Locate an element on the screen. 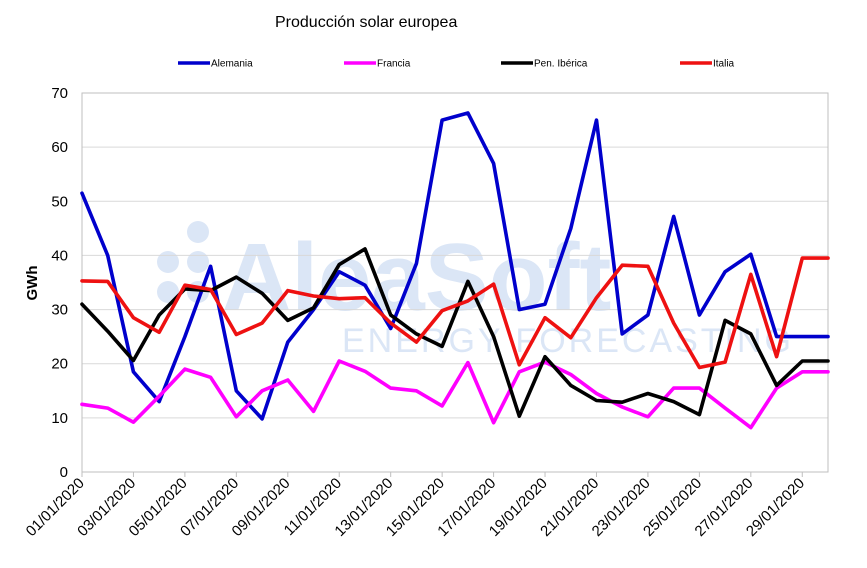 The height and width of the screenshot is (568, 867). legend-label: Italia is located at coordinates (724, 64).